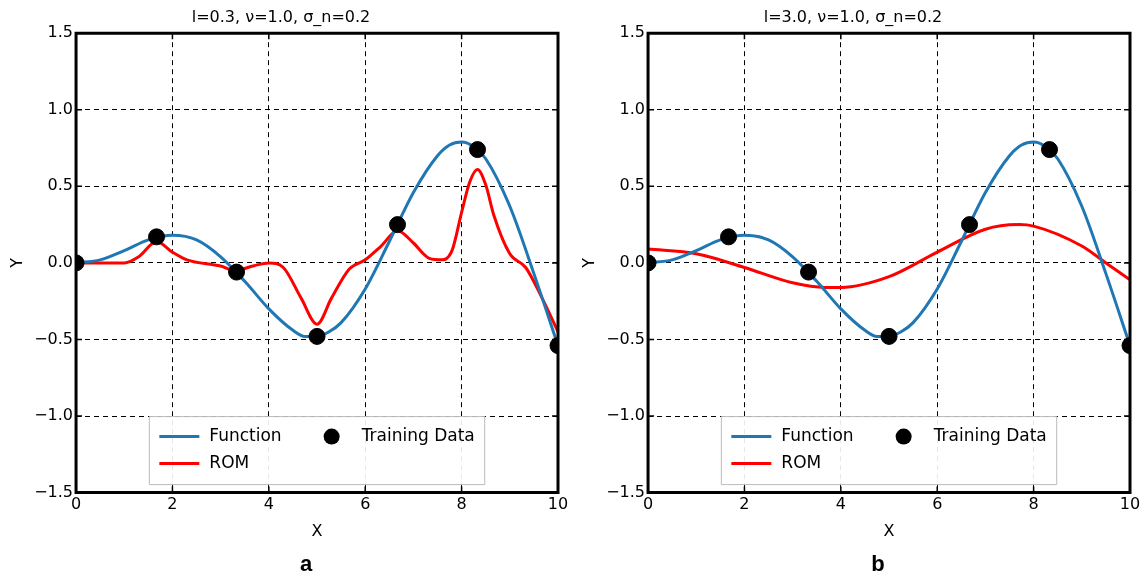  What do you see at coordinates (853, 16) in the screenshot?
I see `chart-title: l=3.0, ν=1.0, σ_n=0.2` at bounding box center [853, 16].